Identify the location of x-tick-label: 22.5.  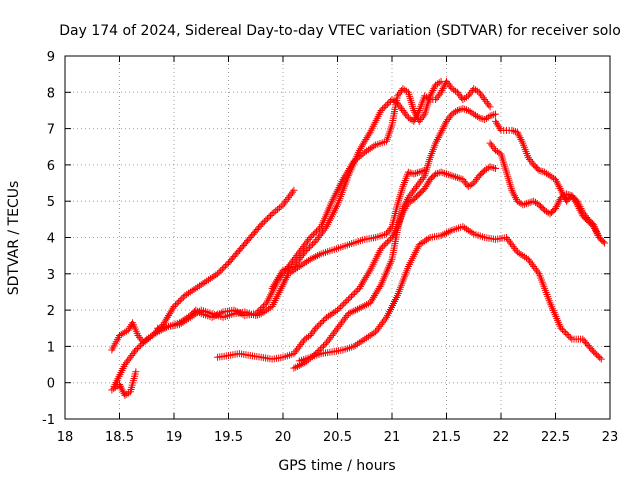
(555, 437).